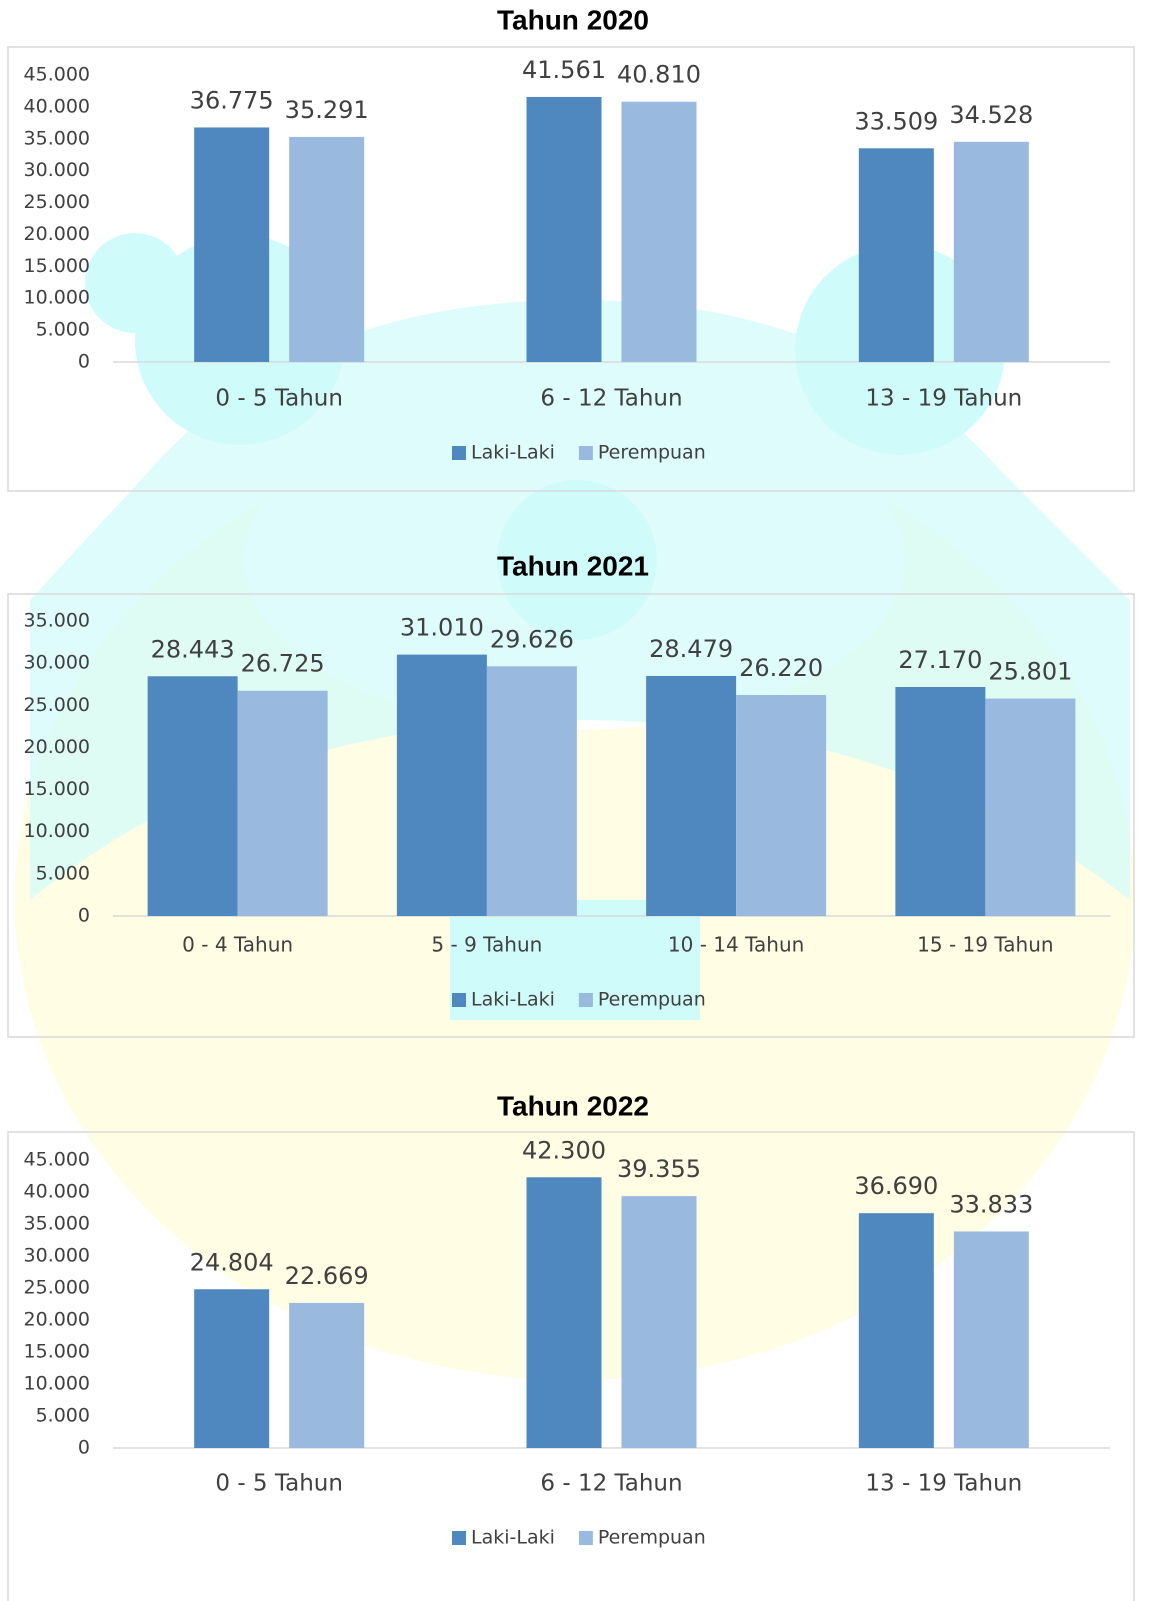 This screenshot has width=1158, height=1601. I want to click on data-label: 33.509, so click(896, 121).